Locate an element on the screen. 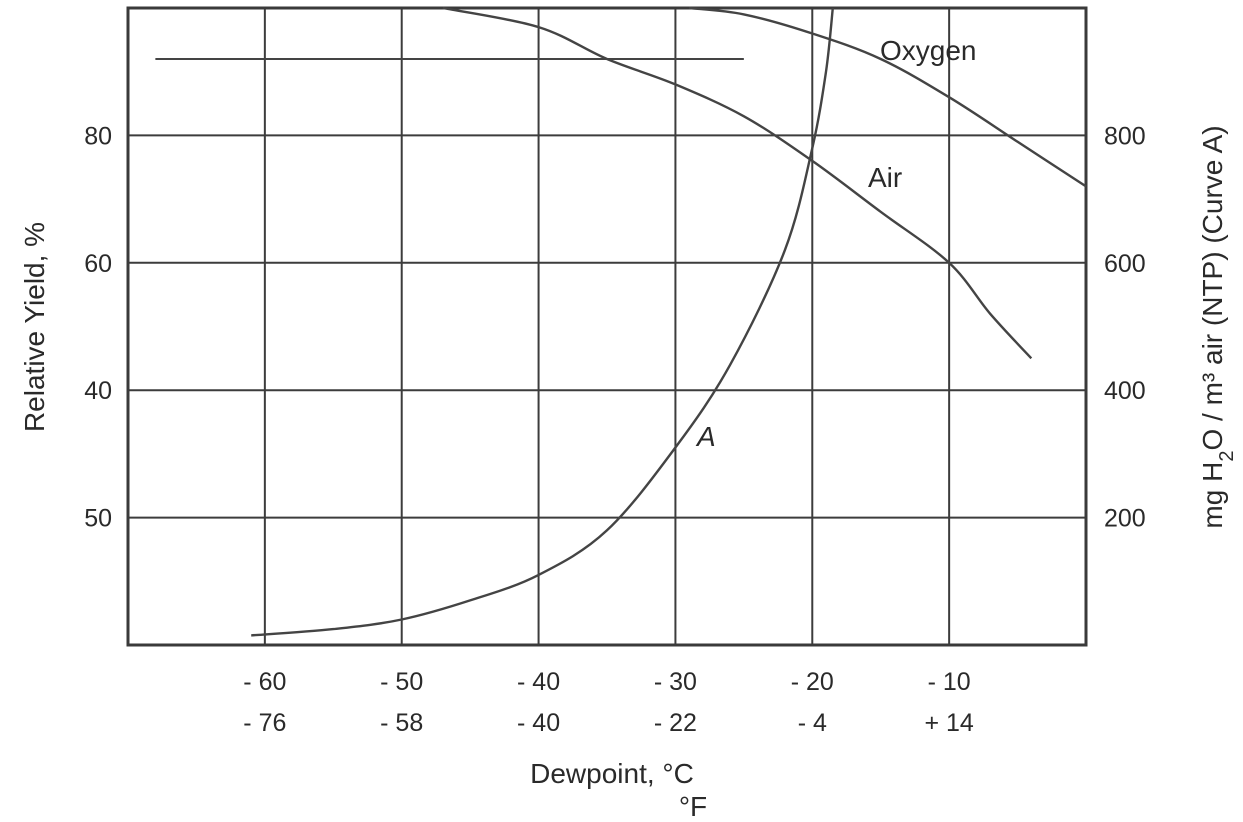  y-tick-label-right: 800 is located at coordinates (1125, 136).